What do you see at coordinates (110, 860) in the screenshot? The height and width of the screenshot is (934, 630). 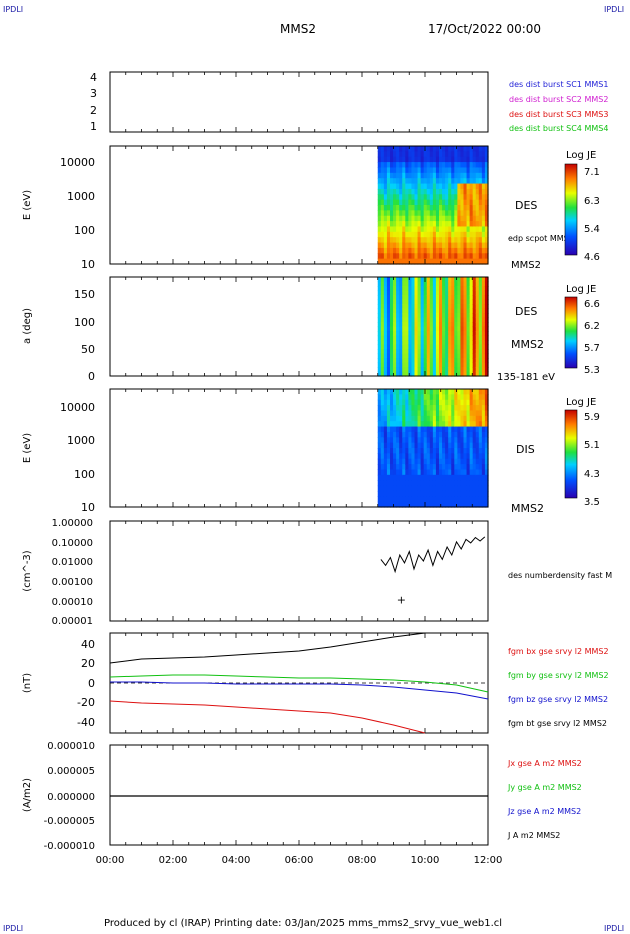 I see `time-tick-0000: 00:00` at bounding box center [110, 860].